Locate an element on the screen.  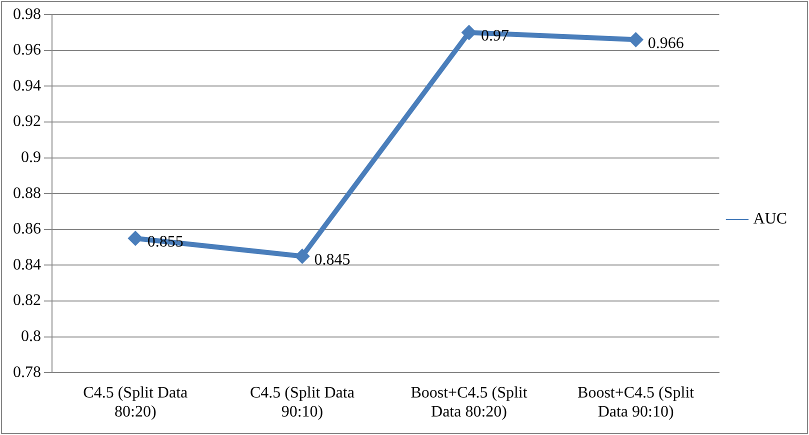
y-tick-label: 0.78 is located at coordinates (27, 372).